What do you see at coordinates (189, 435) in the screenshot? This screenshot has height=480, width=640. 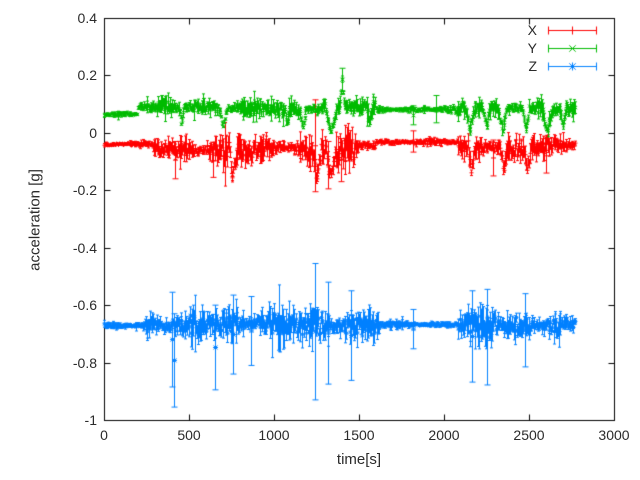 I see `x-tick-label-1: 500` at bounding box center [189, 435].